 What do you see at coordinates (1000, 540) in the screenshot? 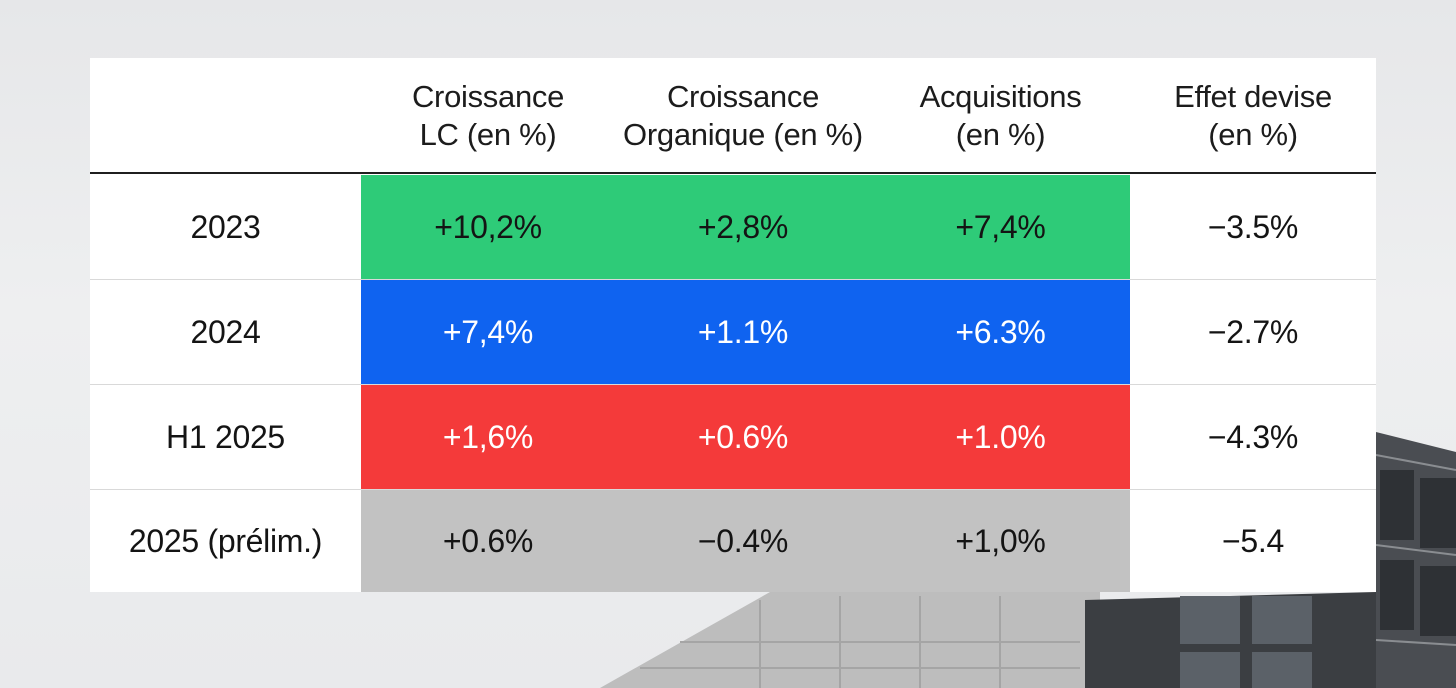
I see `cell-acquisitions: +1,0%` at bounding box center [1000, 540].